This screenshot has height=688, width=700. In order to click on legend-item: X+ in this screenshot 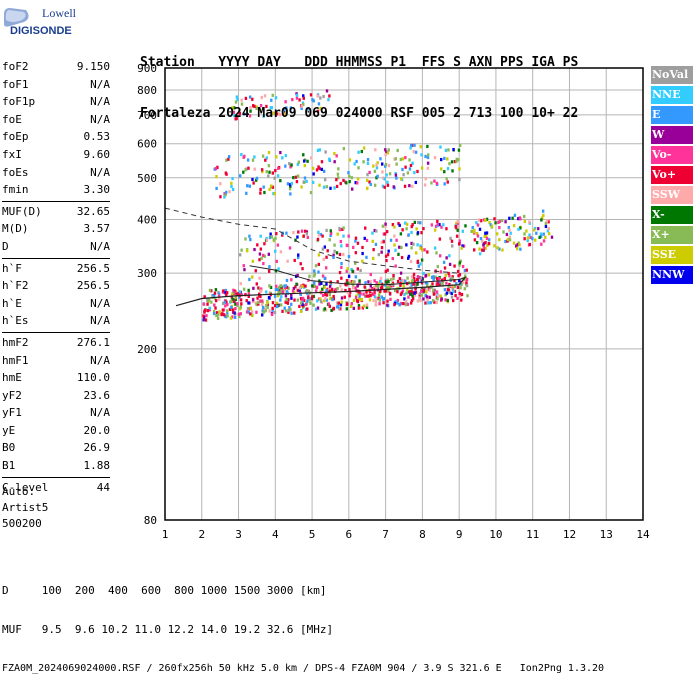, I will do `click(672, 235)`.